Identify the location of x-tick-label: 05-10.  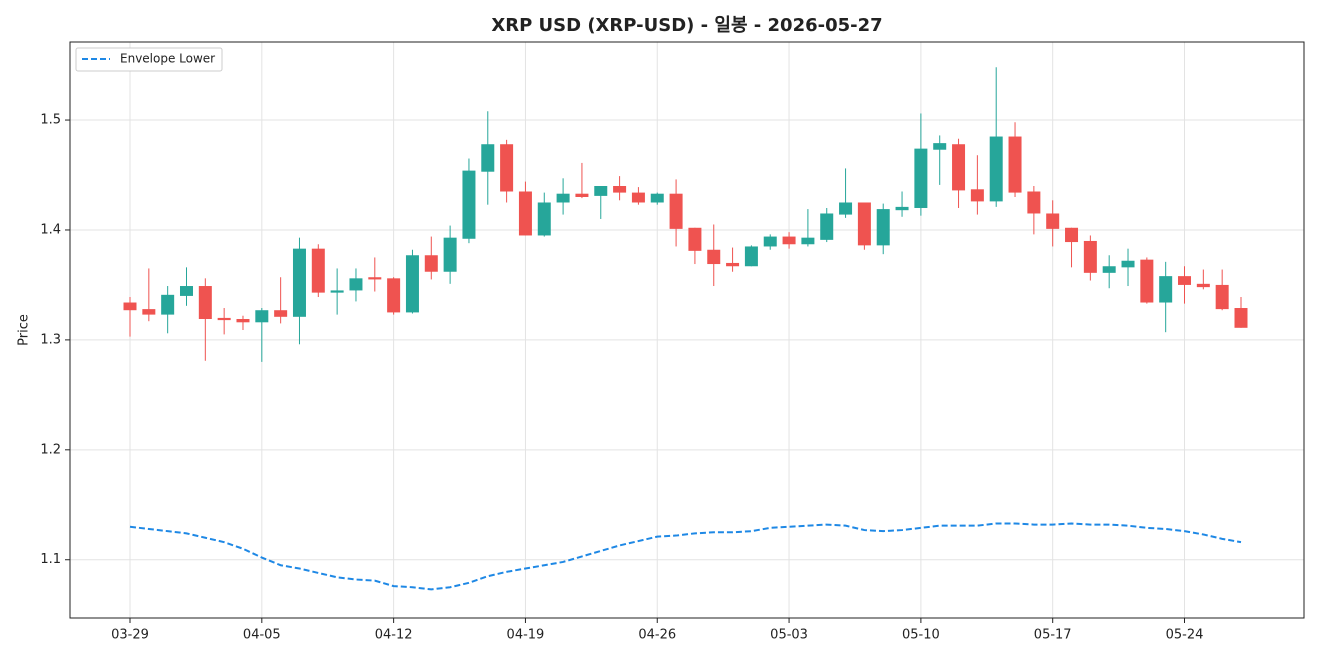
(921, 635).